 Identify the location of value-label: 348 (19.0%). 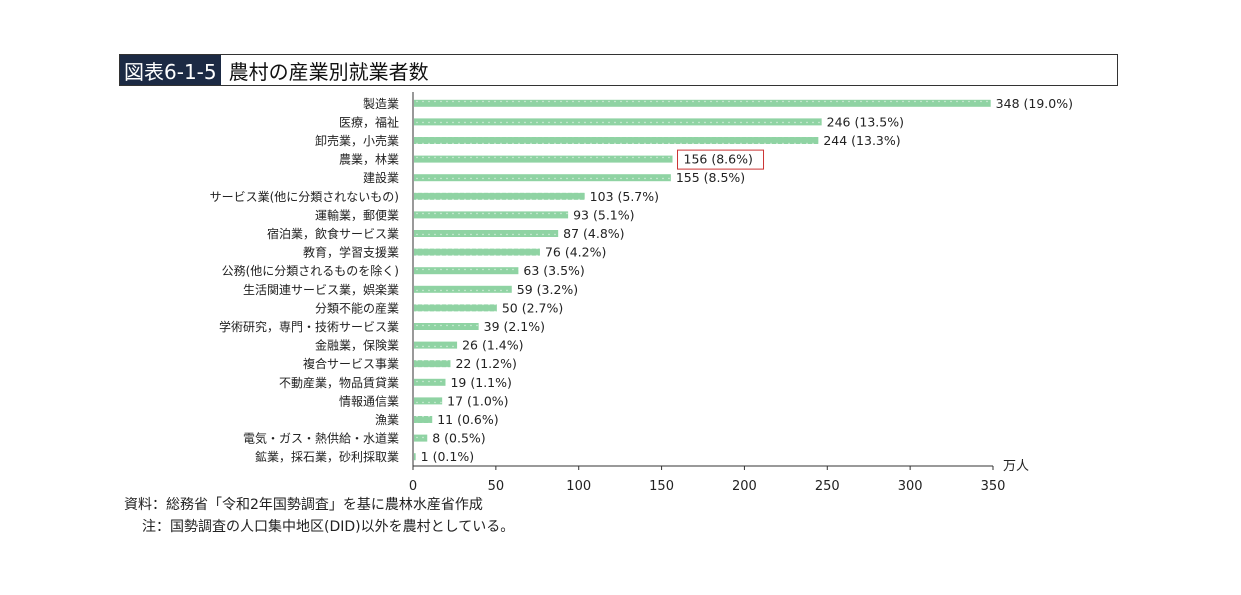
(1034, 103).